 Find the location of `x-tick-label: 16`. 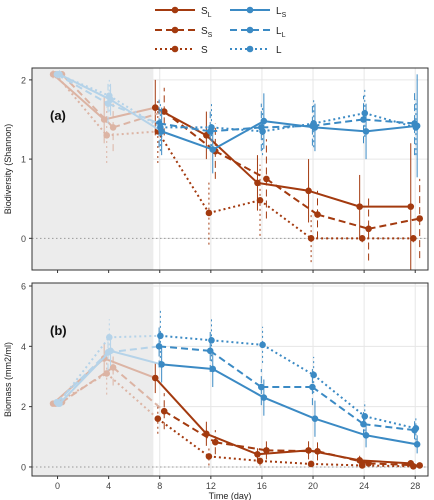

x-tick-label: 16 is located at coordinates (262, 486).